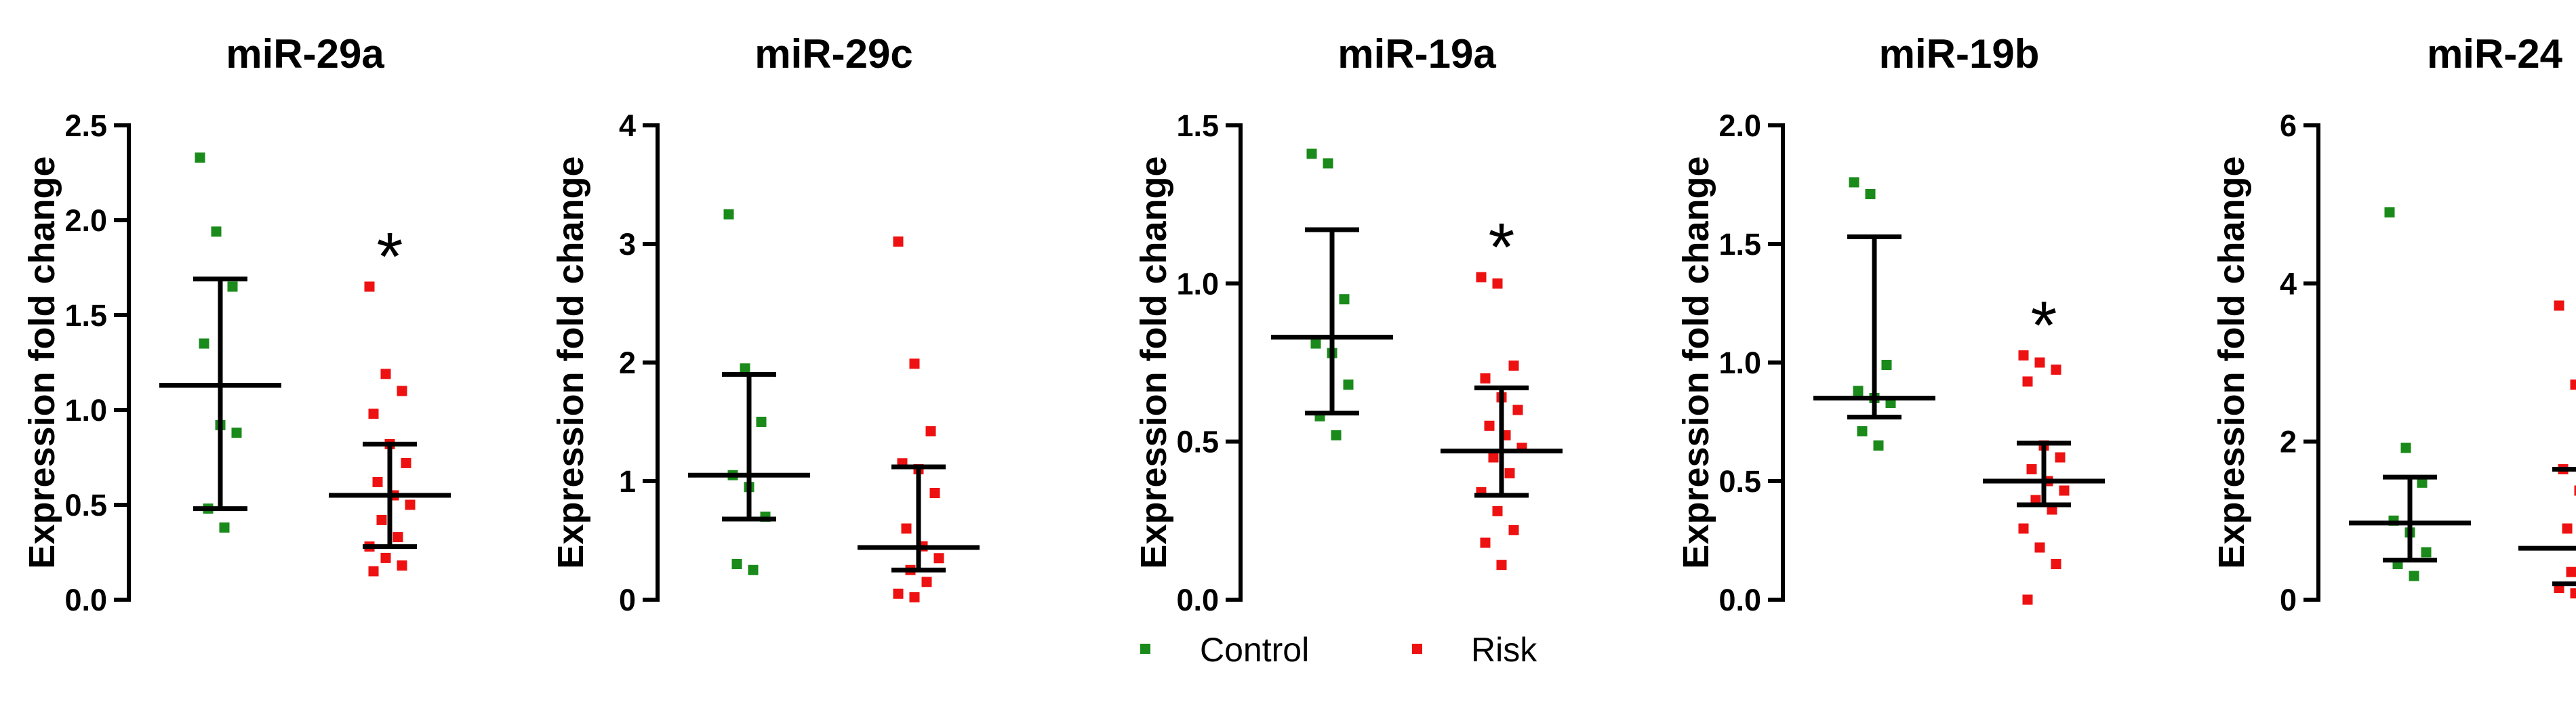  What do you see at coordinates (2495, 54) in the screenshot?
I see `chart-title: miR-24` at bounding box center [2495, 54].